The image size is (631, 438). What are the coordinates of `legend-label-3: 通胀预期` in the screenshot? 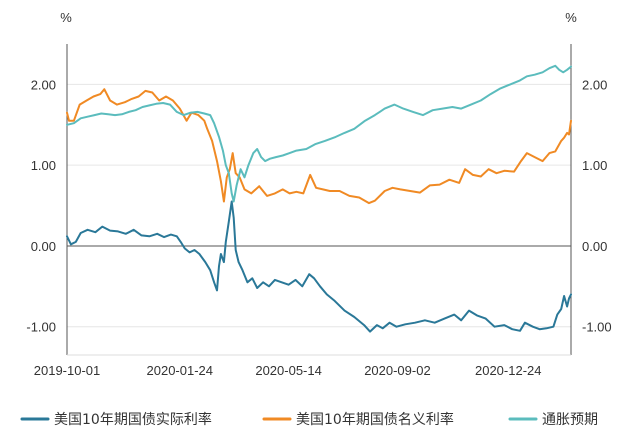 It's located at (570, 420).